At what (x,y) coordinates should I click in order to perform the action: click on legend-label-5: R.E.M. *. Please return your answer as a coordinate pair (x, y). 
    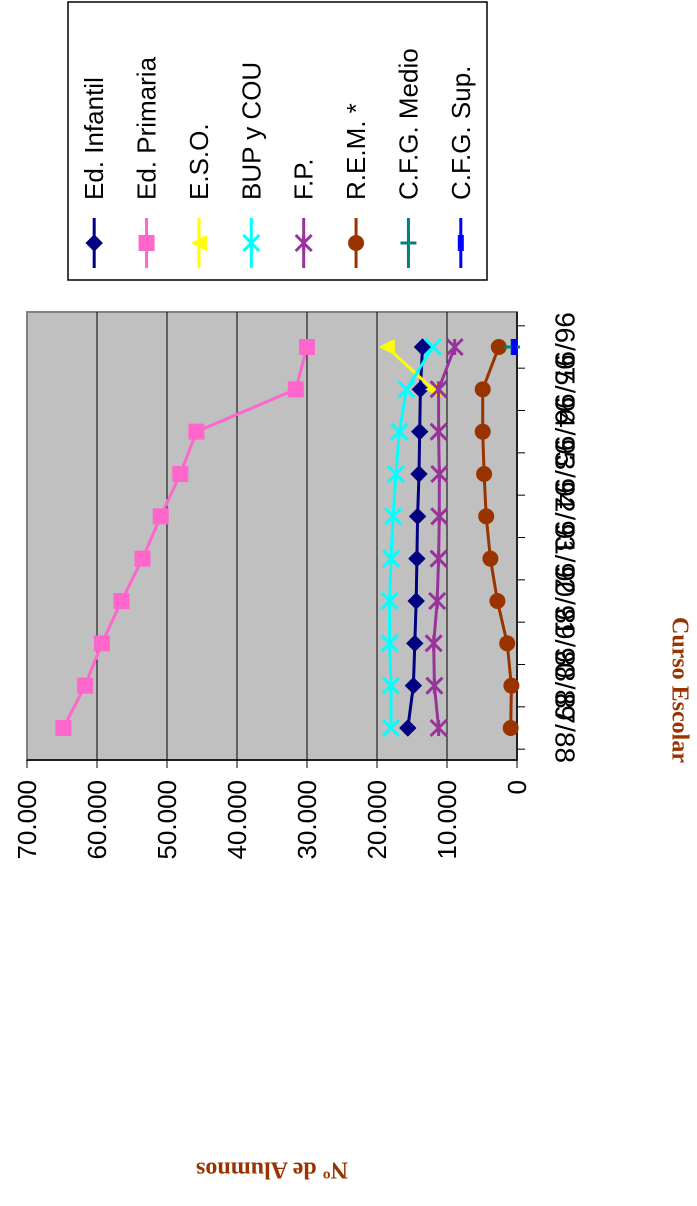
    Looking at the image, I should click on (356, 151).